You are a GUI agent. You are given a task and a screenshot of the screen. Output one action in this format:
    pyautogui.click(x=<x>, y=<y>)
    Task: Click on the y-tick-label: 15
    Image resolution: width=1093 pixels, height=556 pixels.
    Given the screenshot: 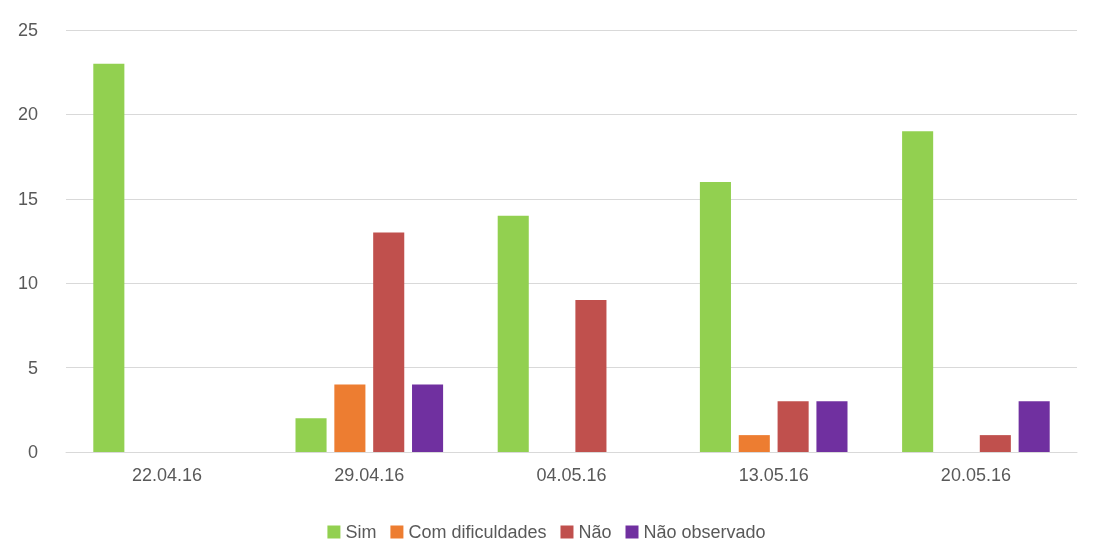 What is the action you would take?
    pyautogui.click(x=27, y=198)
    